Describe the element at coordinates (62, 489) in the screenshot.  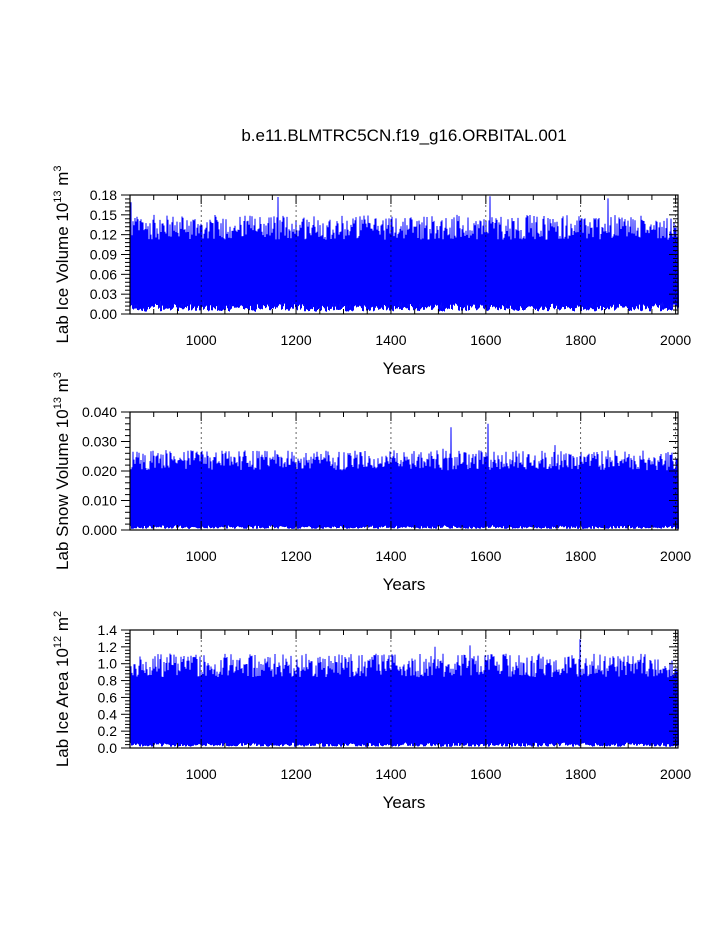
I see `y-axis-label-text: Lab Snow Volume 10` at that location.